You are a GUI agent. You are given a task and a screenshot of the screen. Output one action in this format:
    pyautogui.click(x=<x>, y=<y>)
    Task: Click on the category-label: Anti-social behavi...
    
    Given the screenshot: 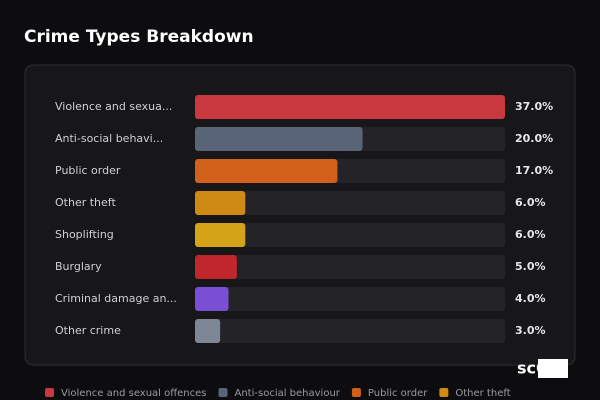 What is the action you would take?
    pyautogui.click(x=109, y=138)
    